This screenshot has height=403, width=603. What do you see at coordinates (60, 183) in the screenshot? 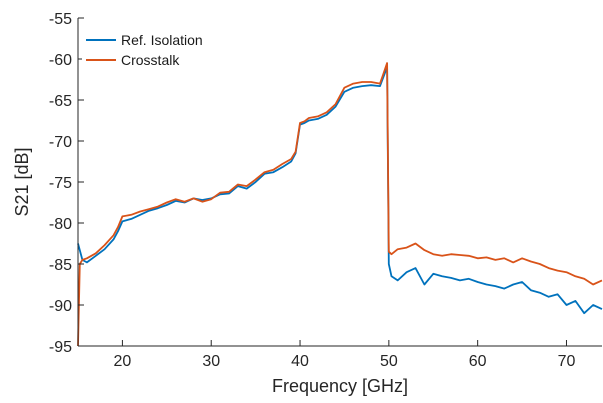
I see `y-tick-label: -75` at bounding box center [60, 183].